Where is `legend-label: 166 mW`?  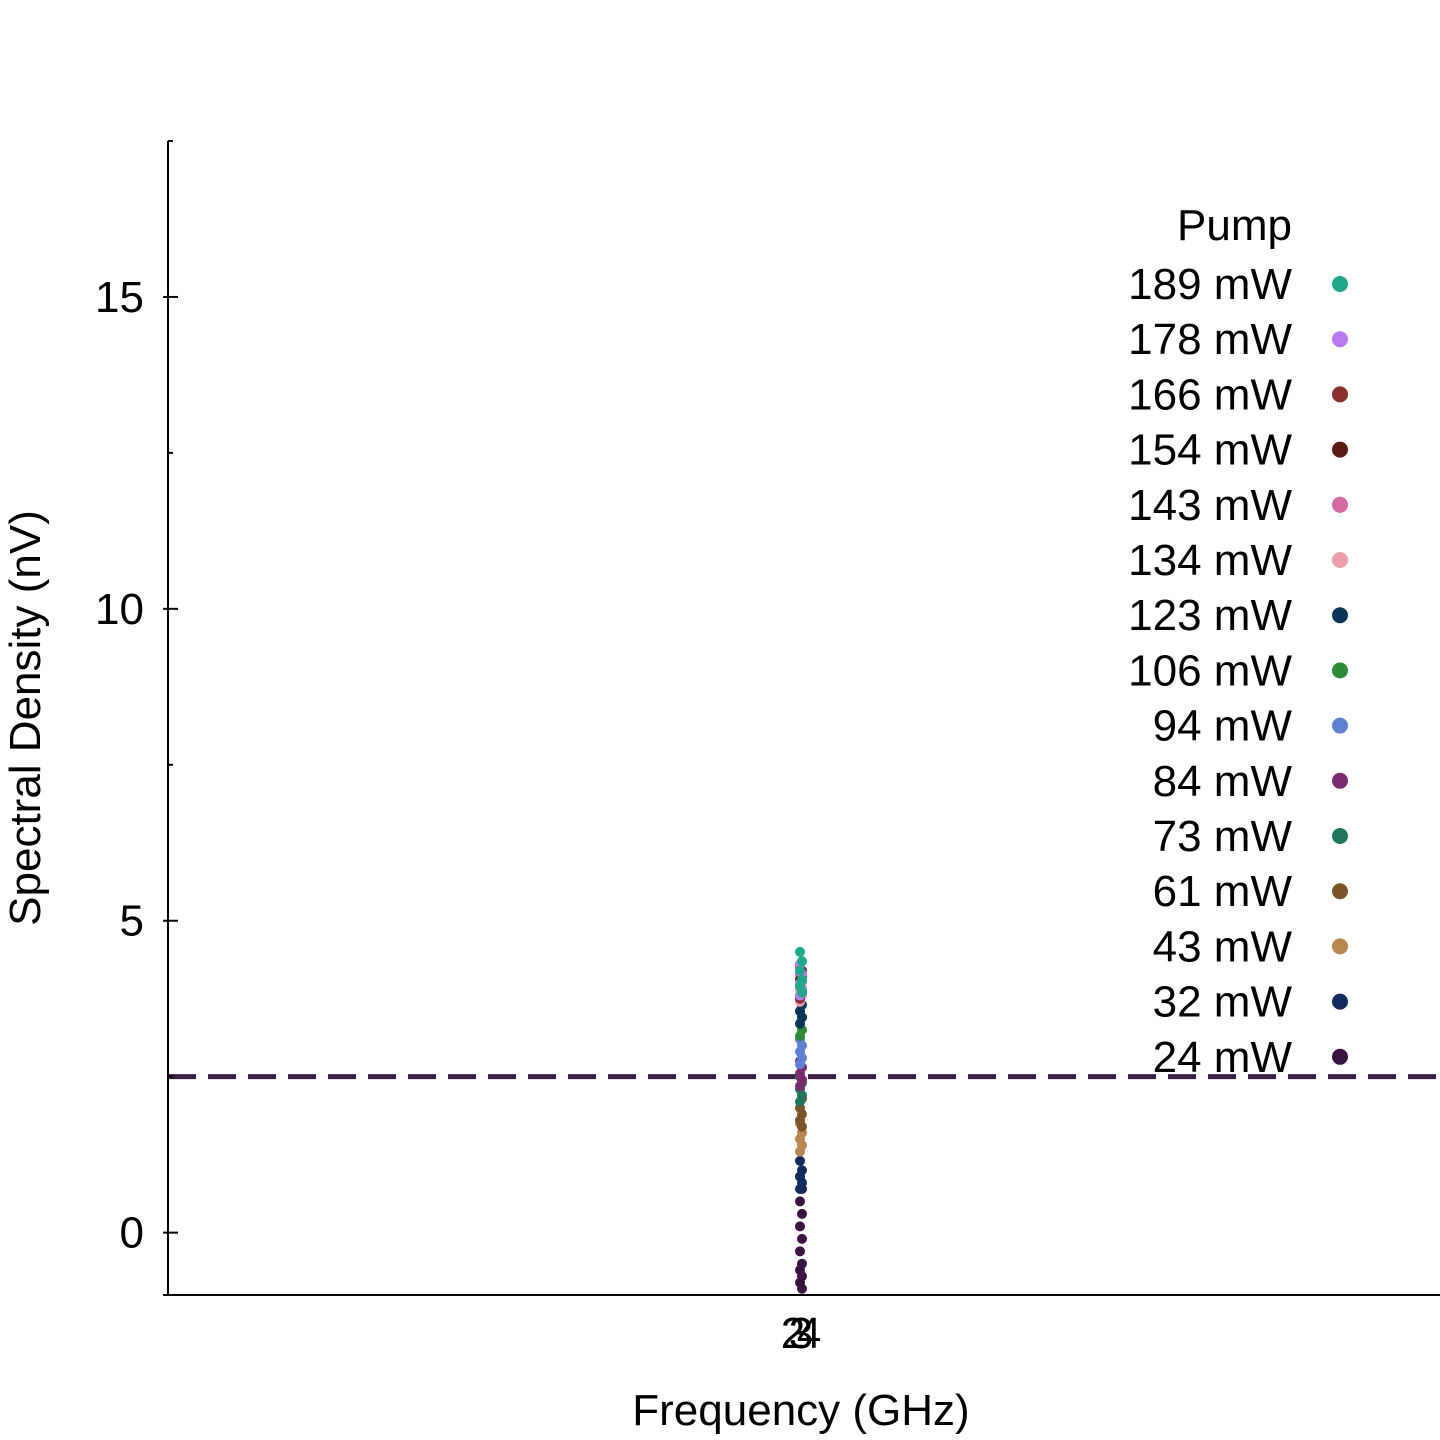 legend-label: 166 mW is located at coordinates (1210, 394).